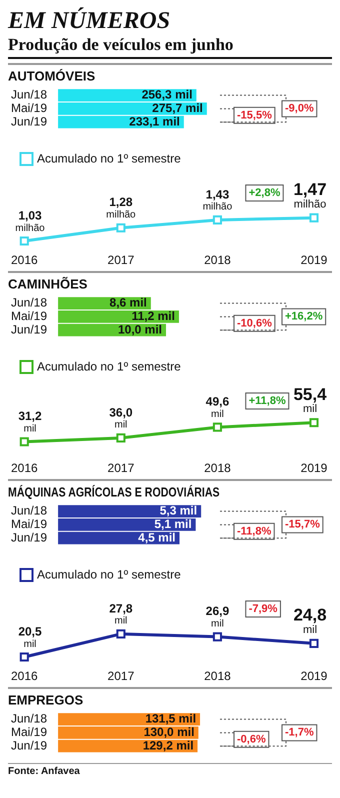  What do you see at coordinates (168, 745) in the screenshot?
I see `data-label: 129,2 mil` at bounding box center [168, 745].